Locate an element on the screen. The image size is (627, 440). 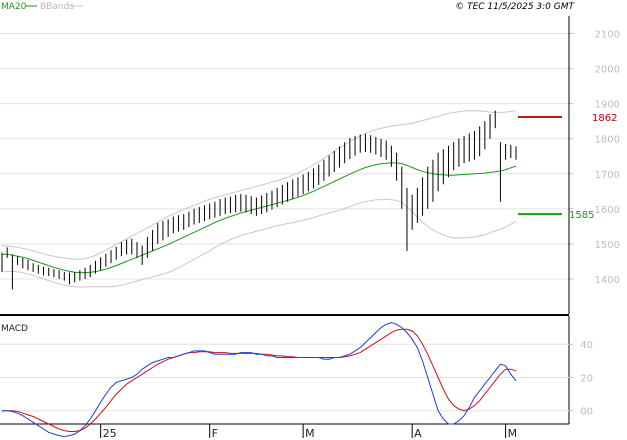
x-tick-label: A is located at coordinates (418, 433).